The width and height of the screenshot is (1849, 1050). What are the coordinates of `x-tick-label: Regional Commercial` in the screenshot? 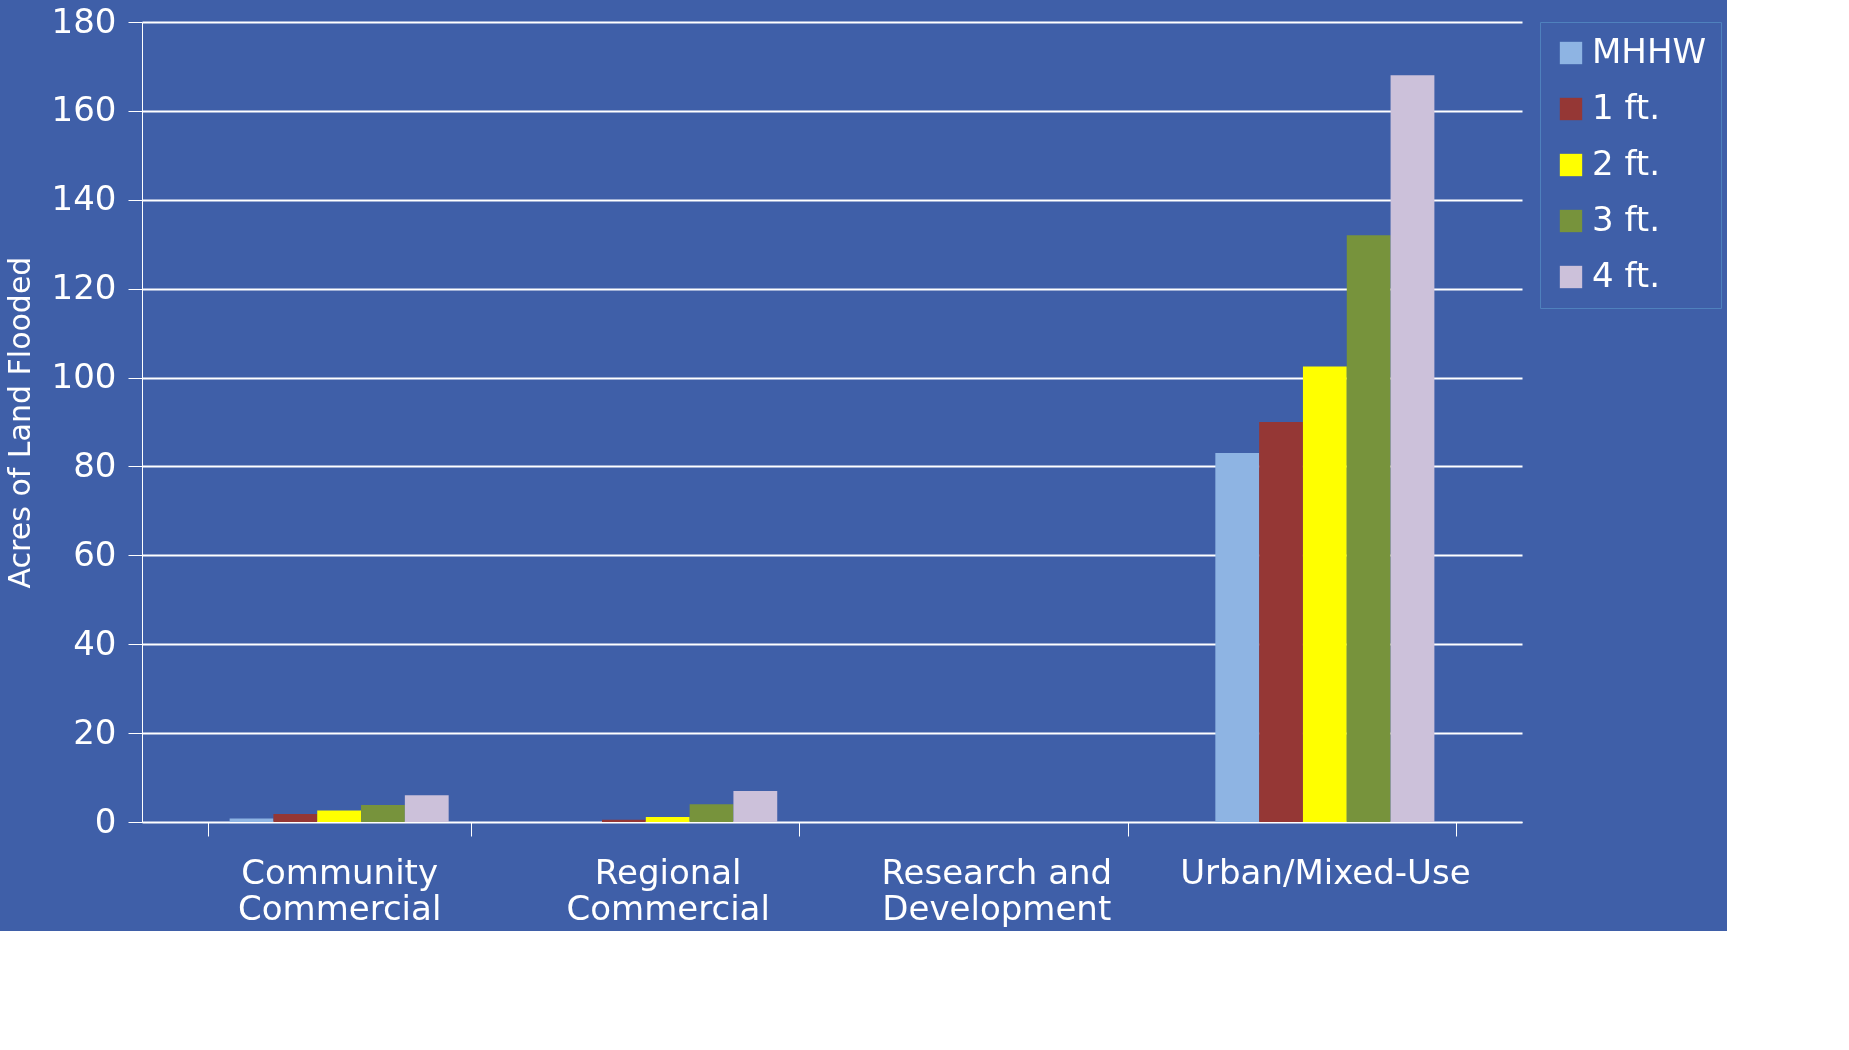 It's located at (668, 889).